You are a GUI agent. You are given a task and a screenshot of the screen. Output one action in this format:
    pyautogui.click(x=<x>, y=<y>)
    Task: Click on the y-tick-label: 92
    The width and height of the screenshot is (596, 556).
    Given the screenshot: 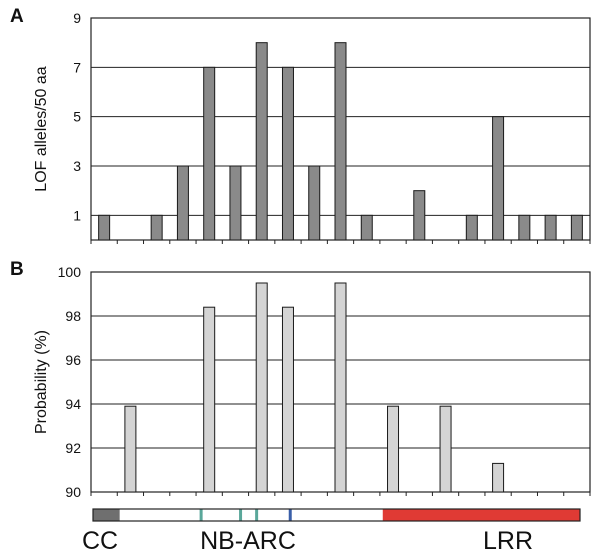 What is the action you would take?
    pyautogui.click(x=73, y=448)
    